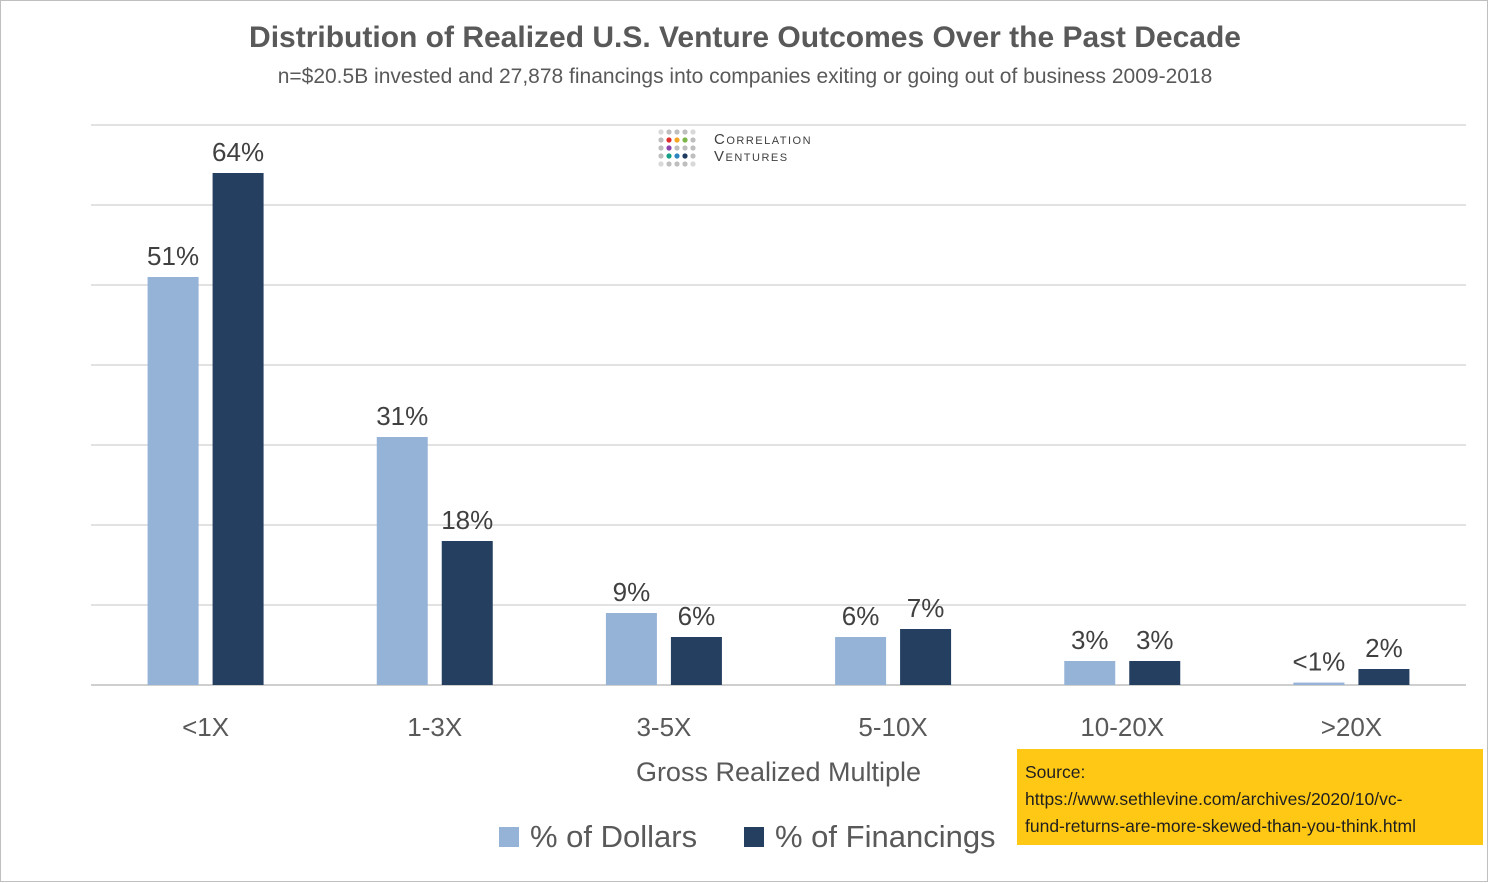 Image resolution: width=1488 pixels, height=883 pixels. Describe the element at coordinates (613, 836) in the screenshot. I see `legend-label: % of Dollars` at that location.